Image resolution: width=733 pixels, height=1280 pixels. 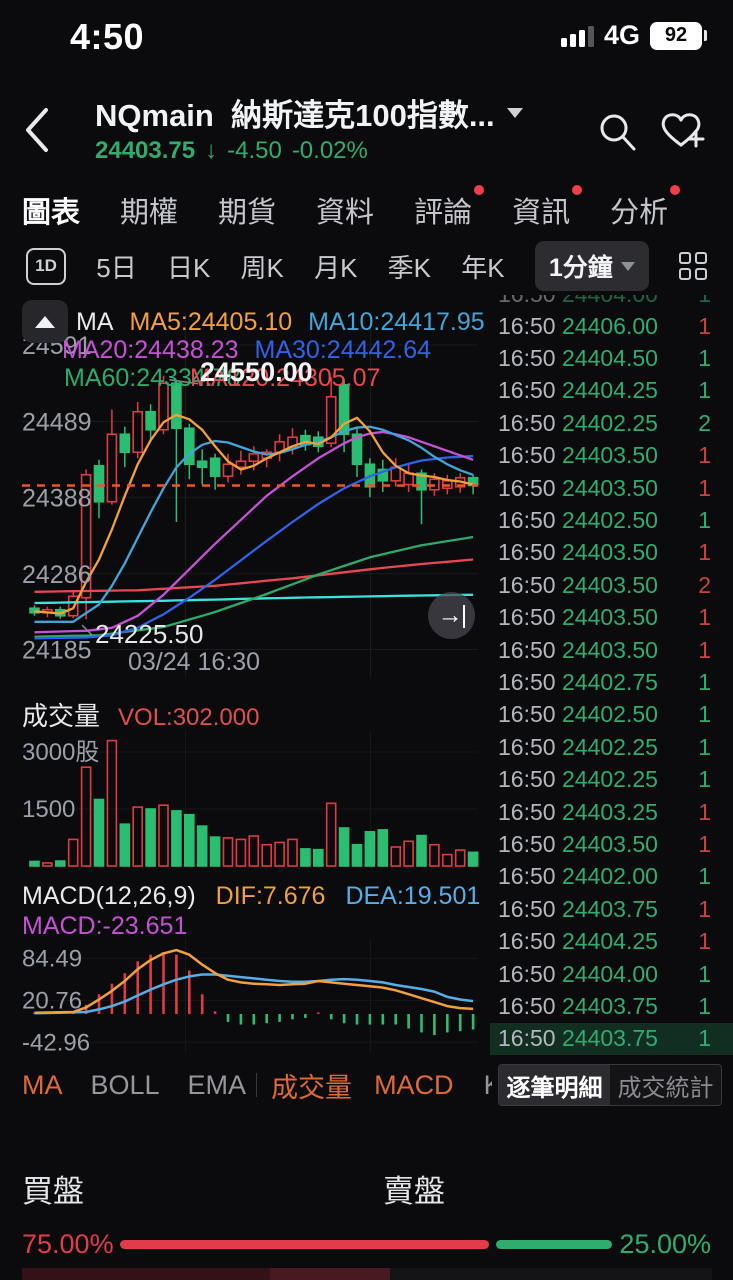 I want to click on svg-text: 24185, so click(x=57, y=651).